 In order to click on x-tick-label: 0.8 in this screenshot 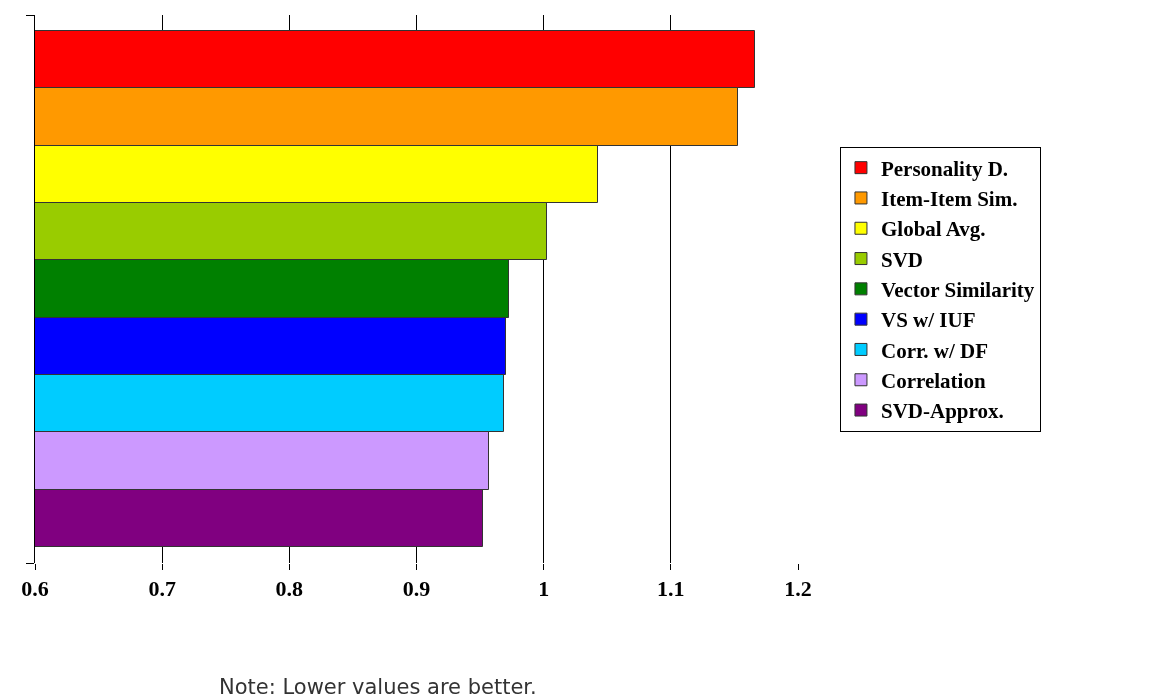, I will do `click(289, 589)`.